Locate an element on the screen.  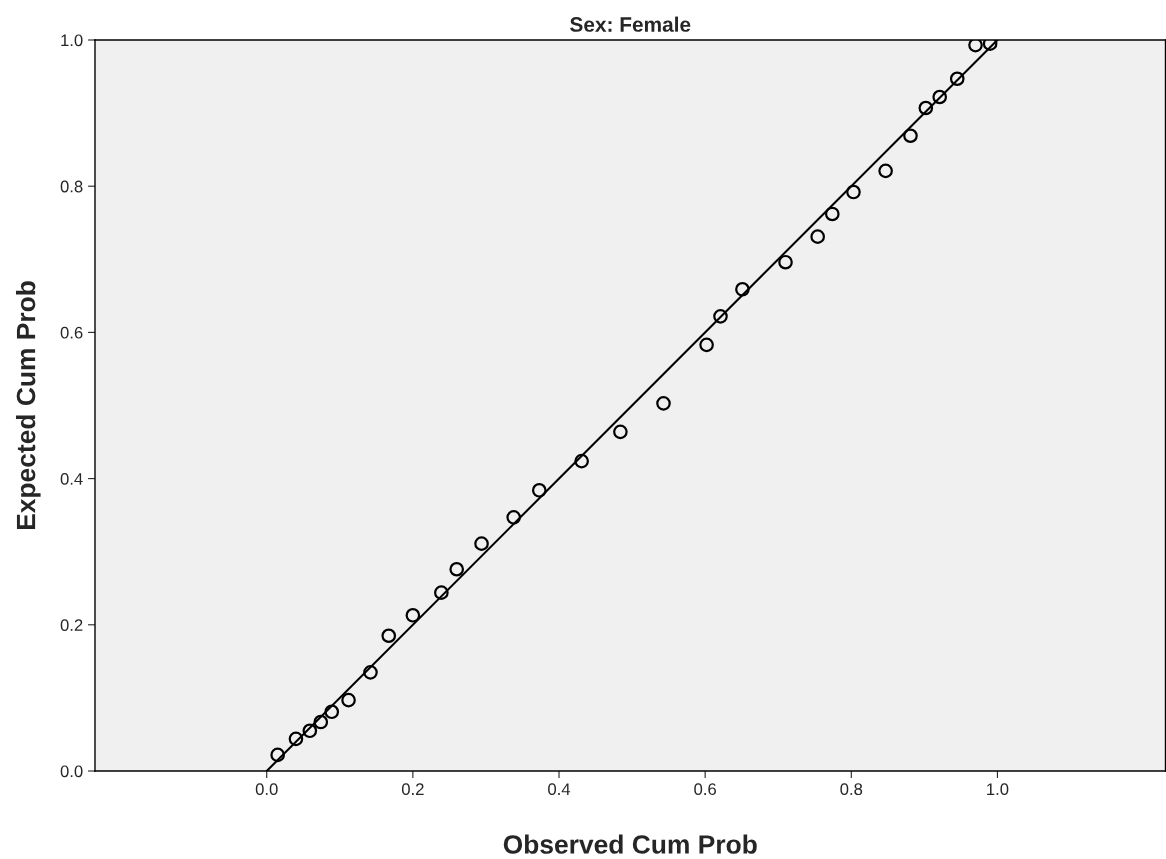
x-tick-label: 1.0 is located at coordinates (998, 789).